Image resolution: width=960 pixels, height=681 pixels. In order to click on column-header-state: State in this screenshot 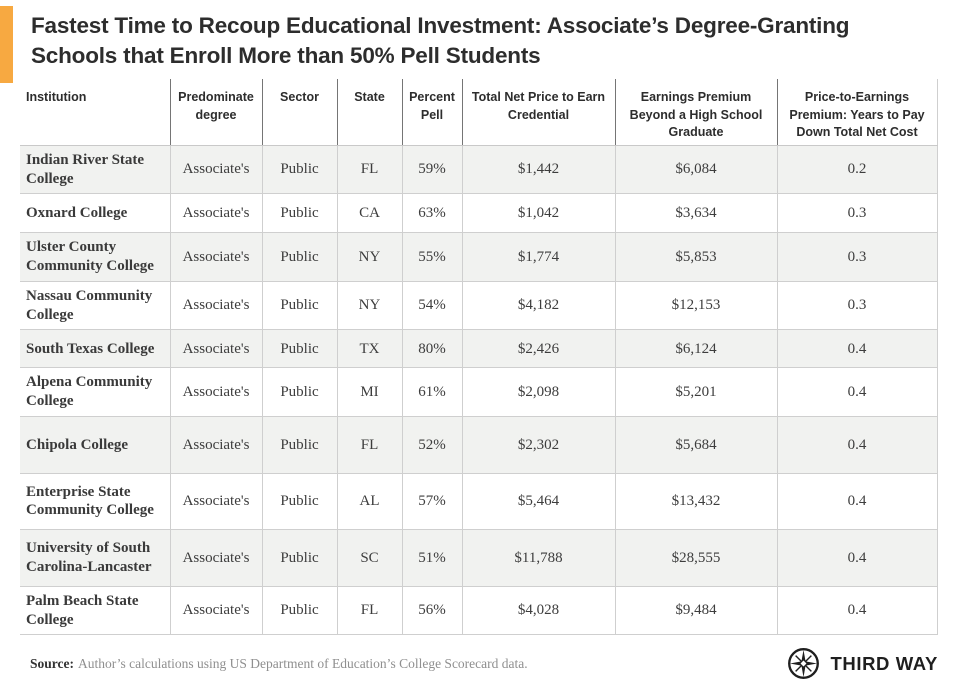, I will do `click(370, 112)`.